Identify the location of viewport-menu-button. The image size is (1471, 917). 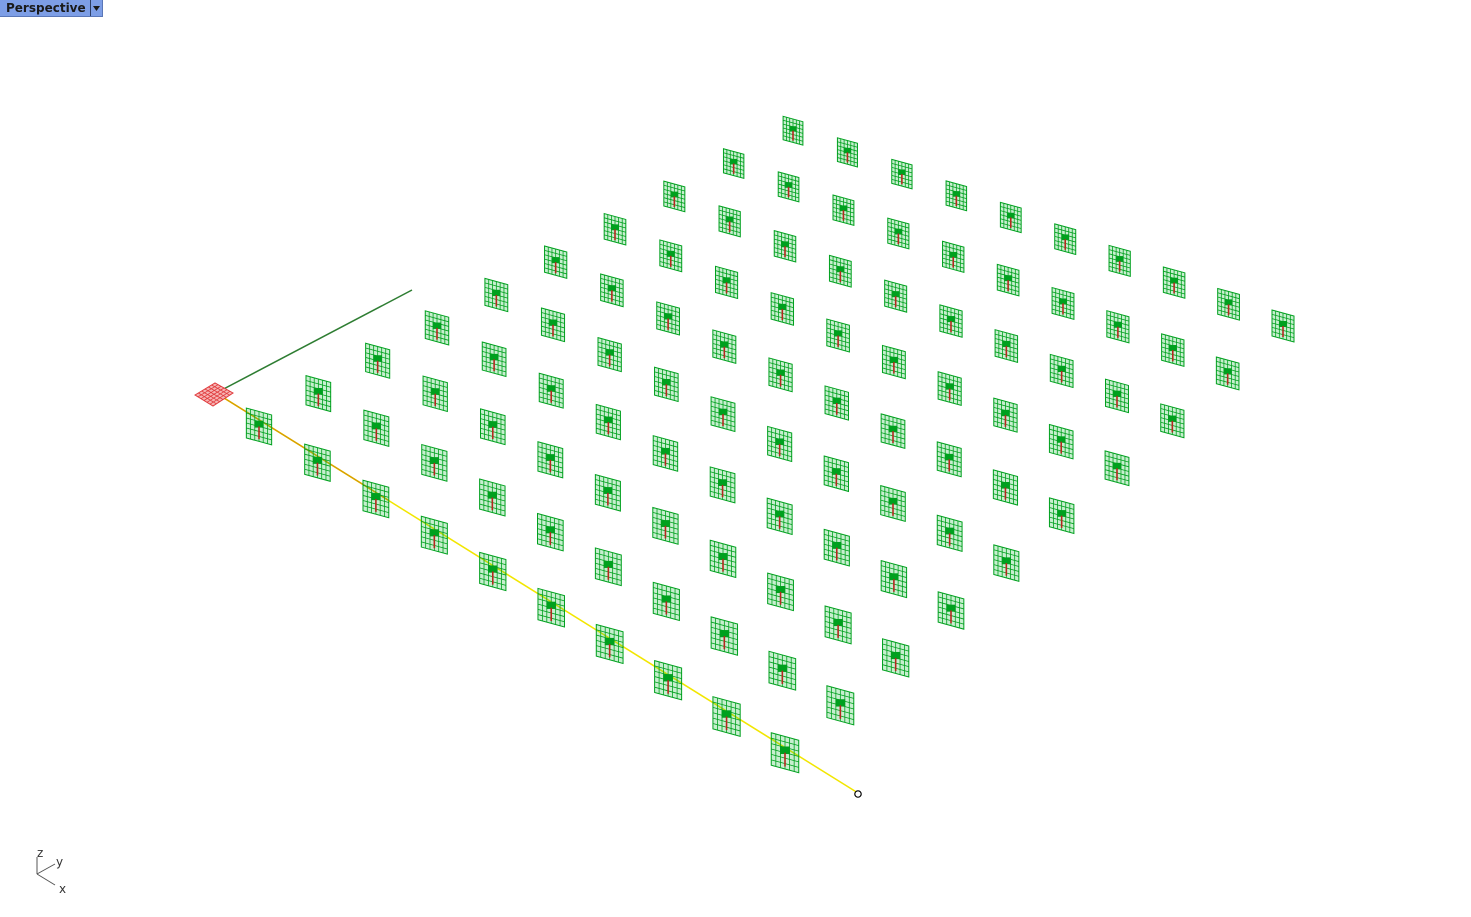
(95, 8).